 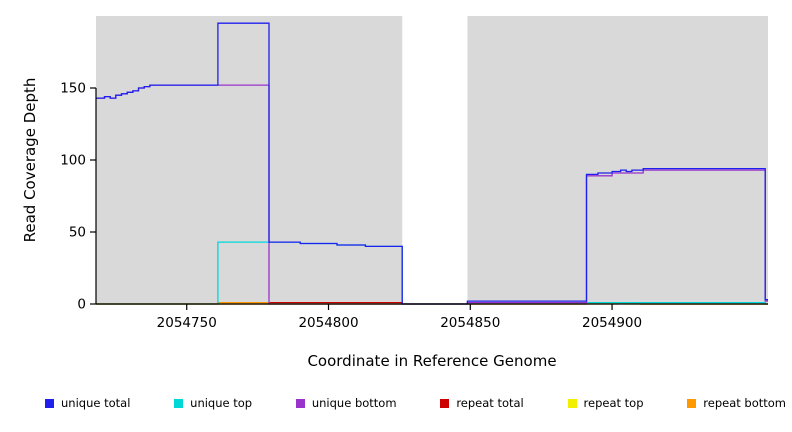 What do you see at coordinates (73, 89) in the screenshot?
I see `y-tick-label: 150` at bounding box center [73, 89].